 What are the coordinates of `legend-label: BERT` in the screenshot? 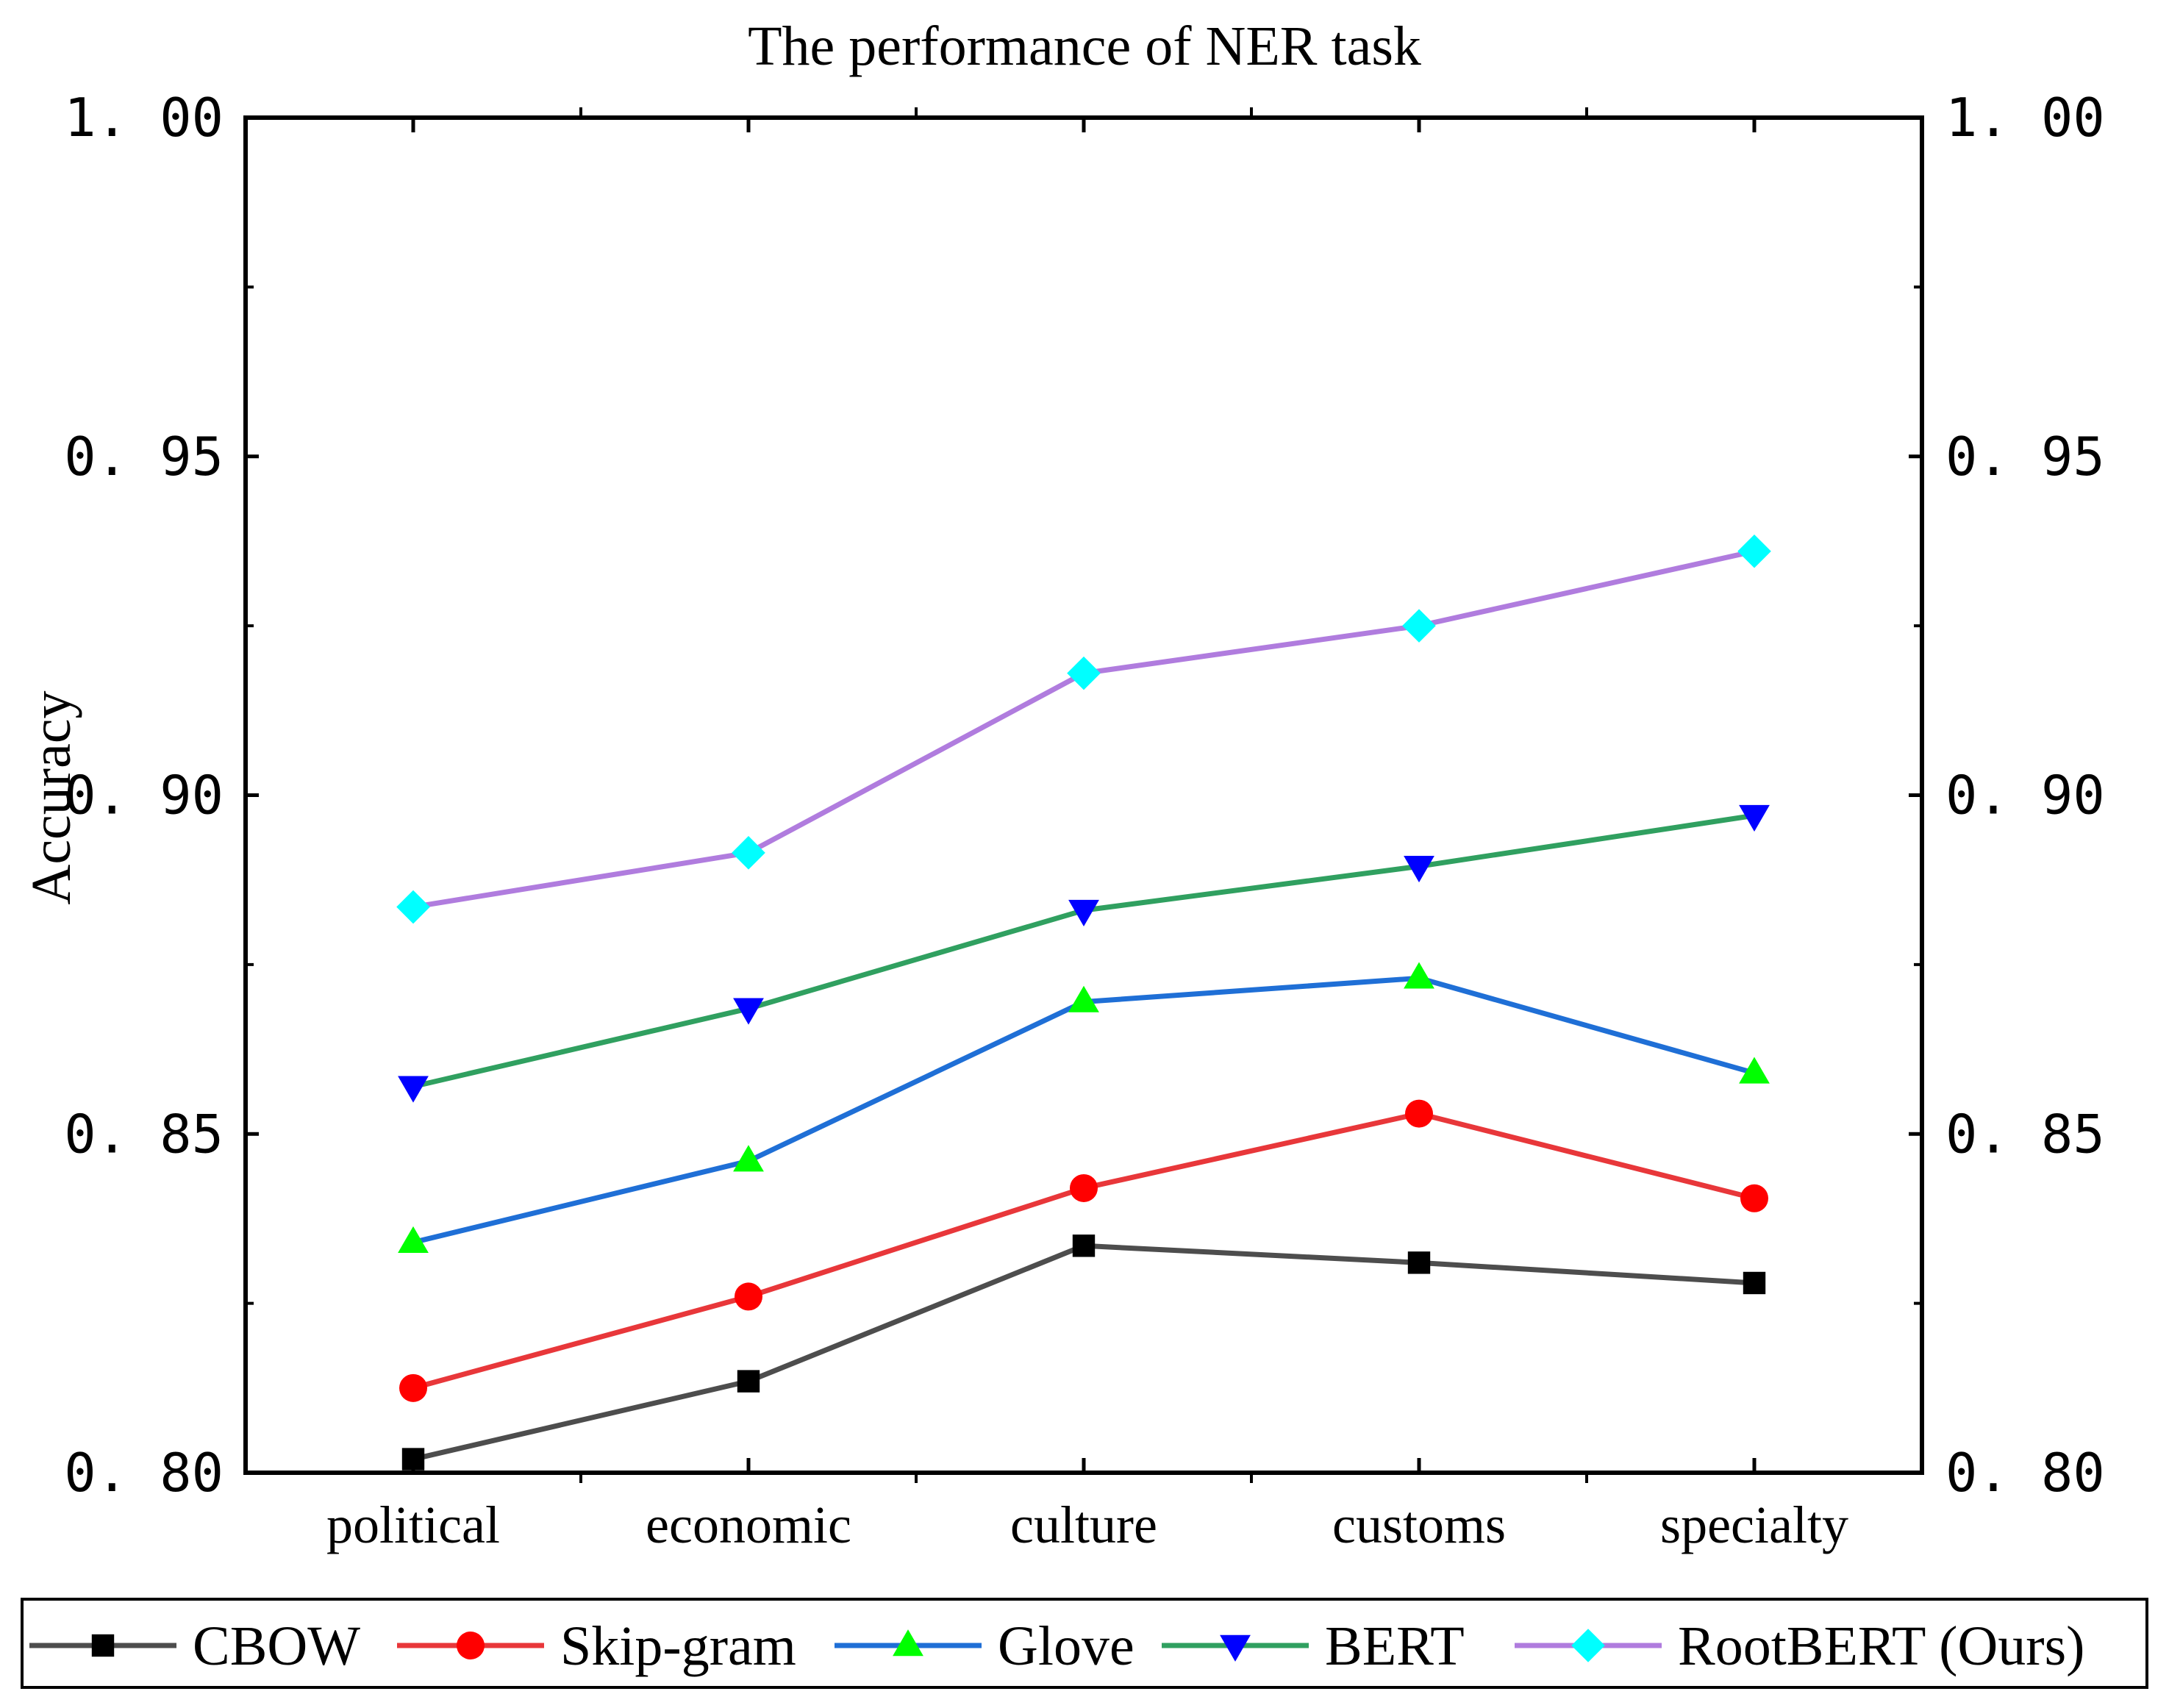 It's located at (1395, 1646).